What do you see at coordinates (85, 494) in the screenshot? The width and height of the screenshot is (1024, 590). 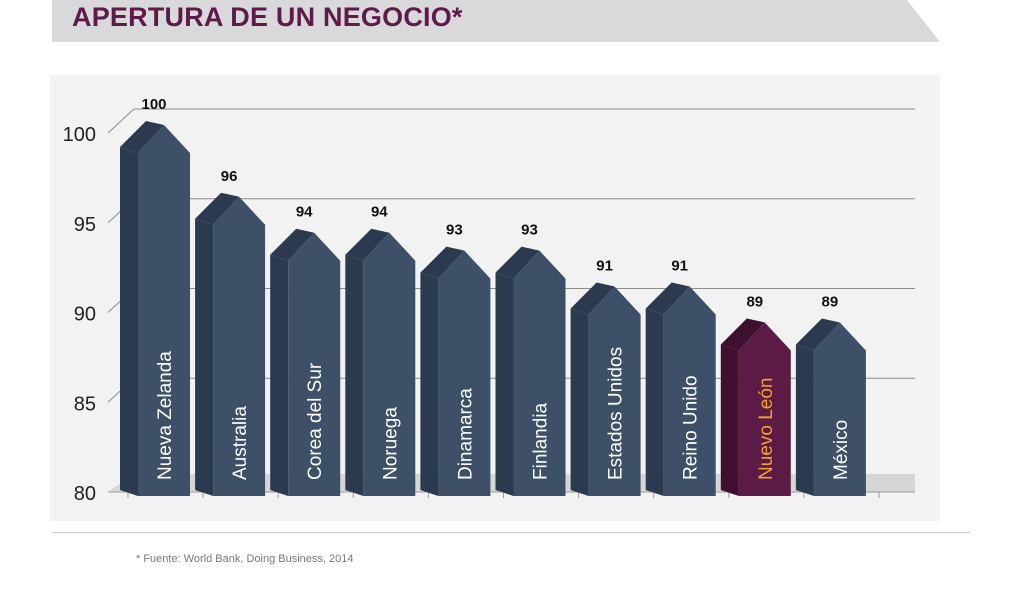 I see `y-tick-label: 80` at bounding box center [85, 494].